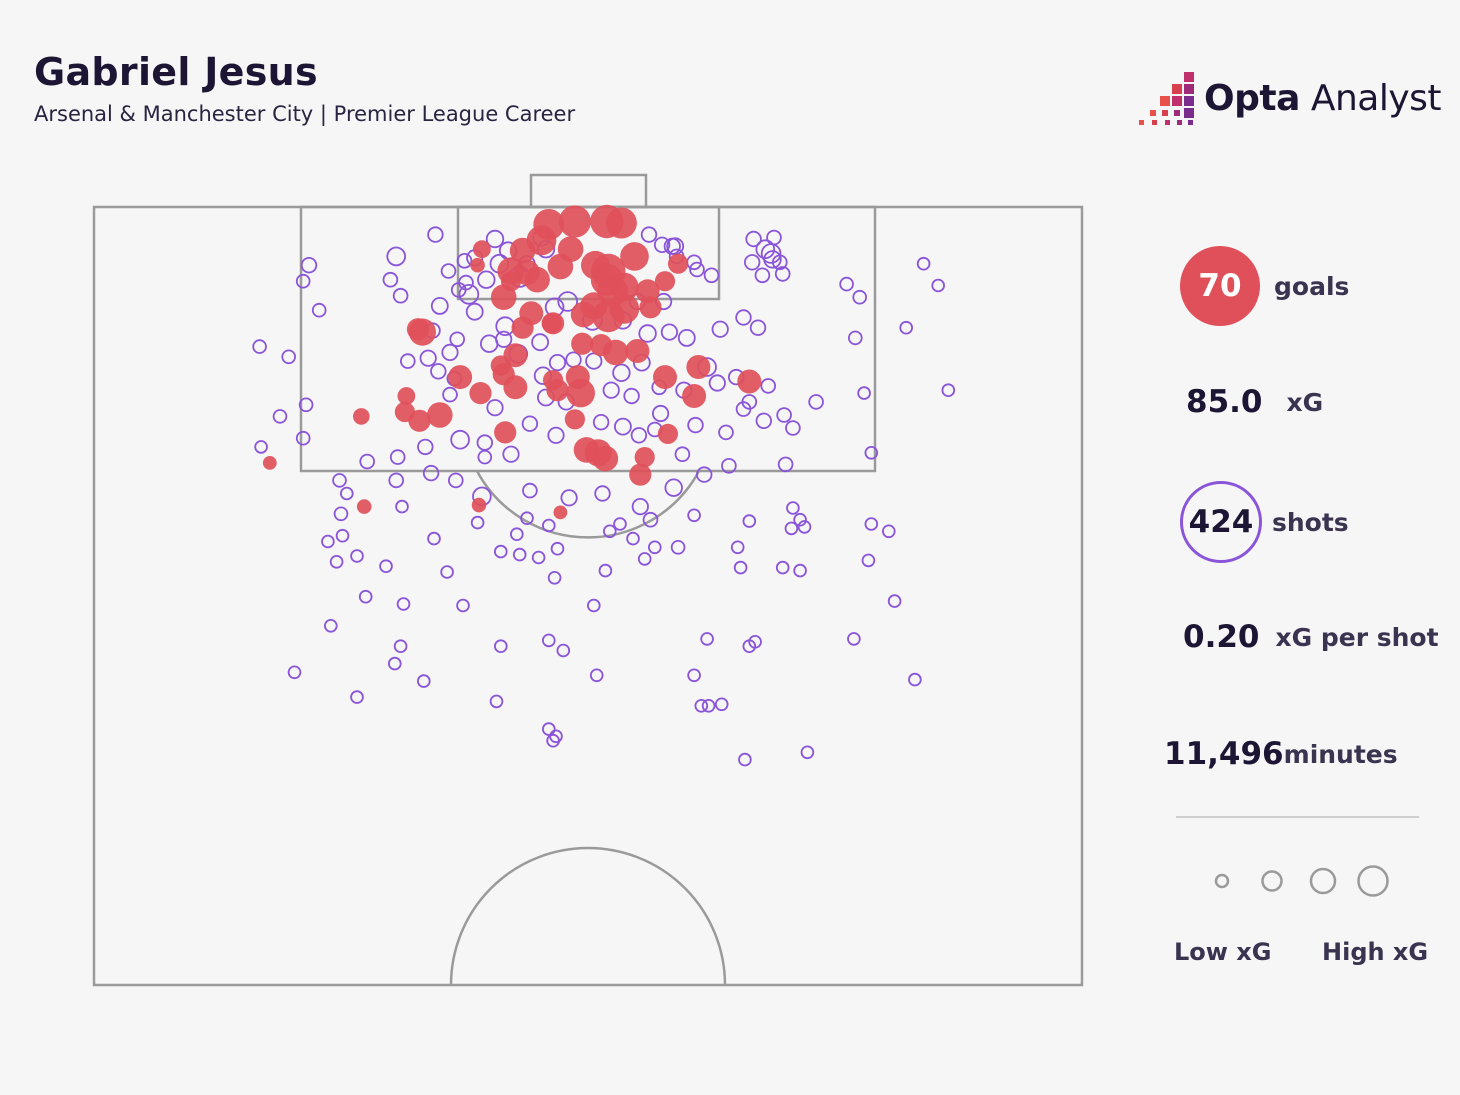 This screenshot has height=1095, width=1460. What do you see at coordinates (1290, 100) in the screenshot?
I see `opta-analyst-logo: Opta Analyst` at bounding box center [1290, 100].